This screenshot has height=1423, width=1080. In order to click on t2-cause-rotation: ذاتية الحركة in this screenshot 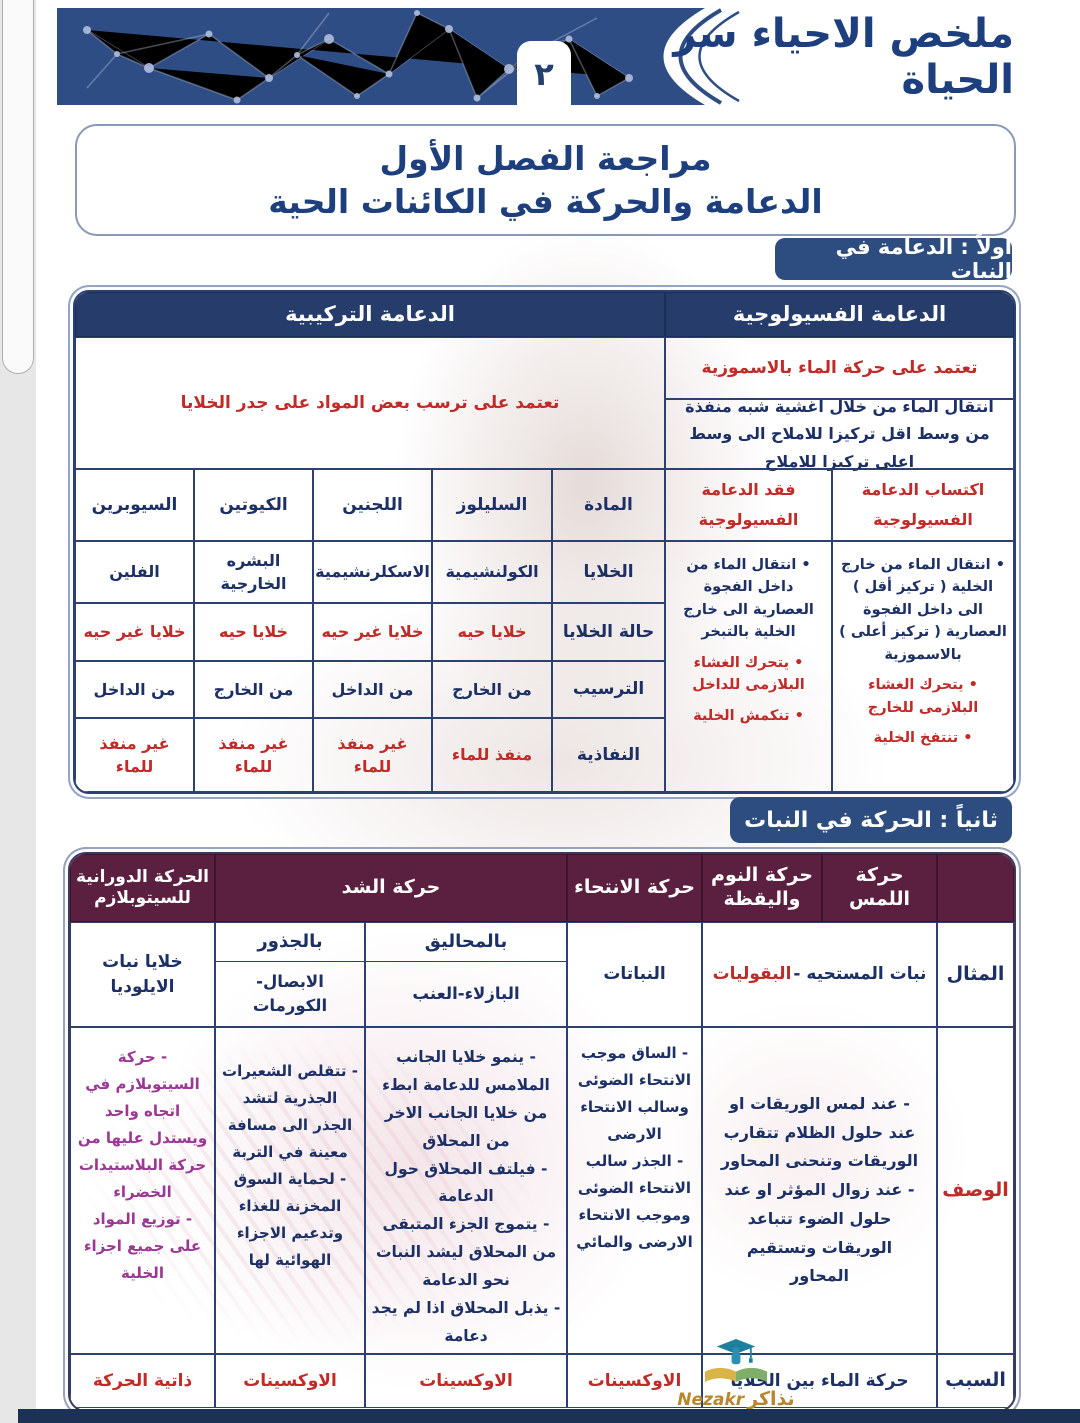, I will do `click(142, 1381)`.